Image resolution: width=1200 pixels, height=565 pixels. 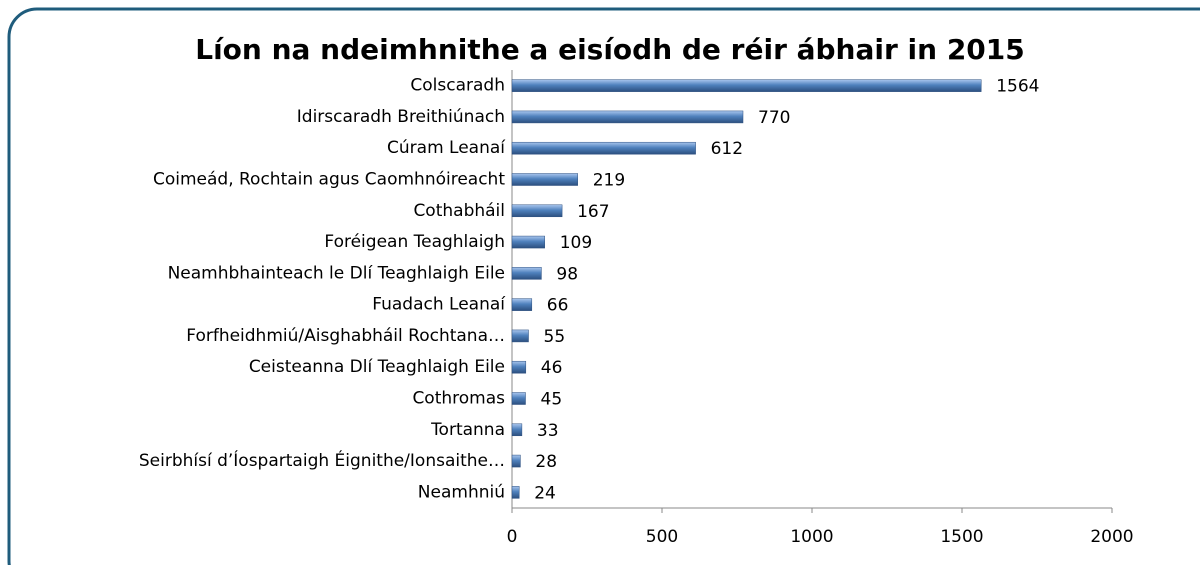 What do you see at coordinates (811, 537) in the screenshot?
I see `x-tick-label: 1000` at bounding box center [811, 537].